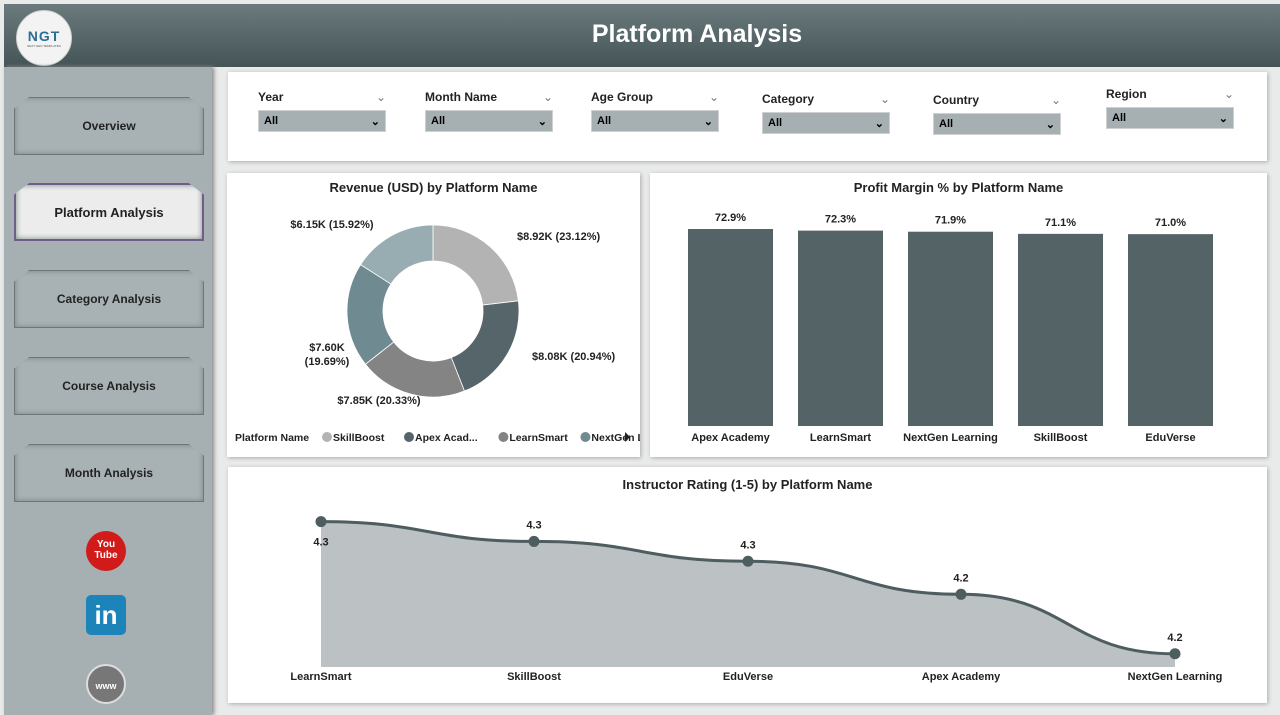 The image size is (1280, 715). What do you see at coordinates (106, 551) in the screenshot?
I see `youtube-icon: You Tube` at bounding box center [106, 551].